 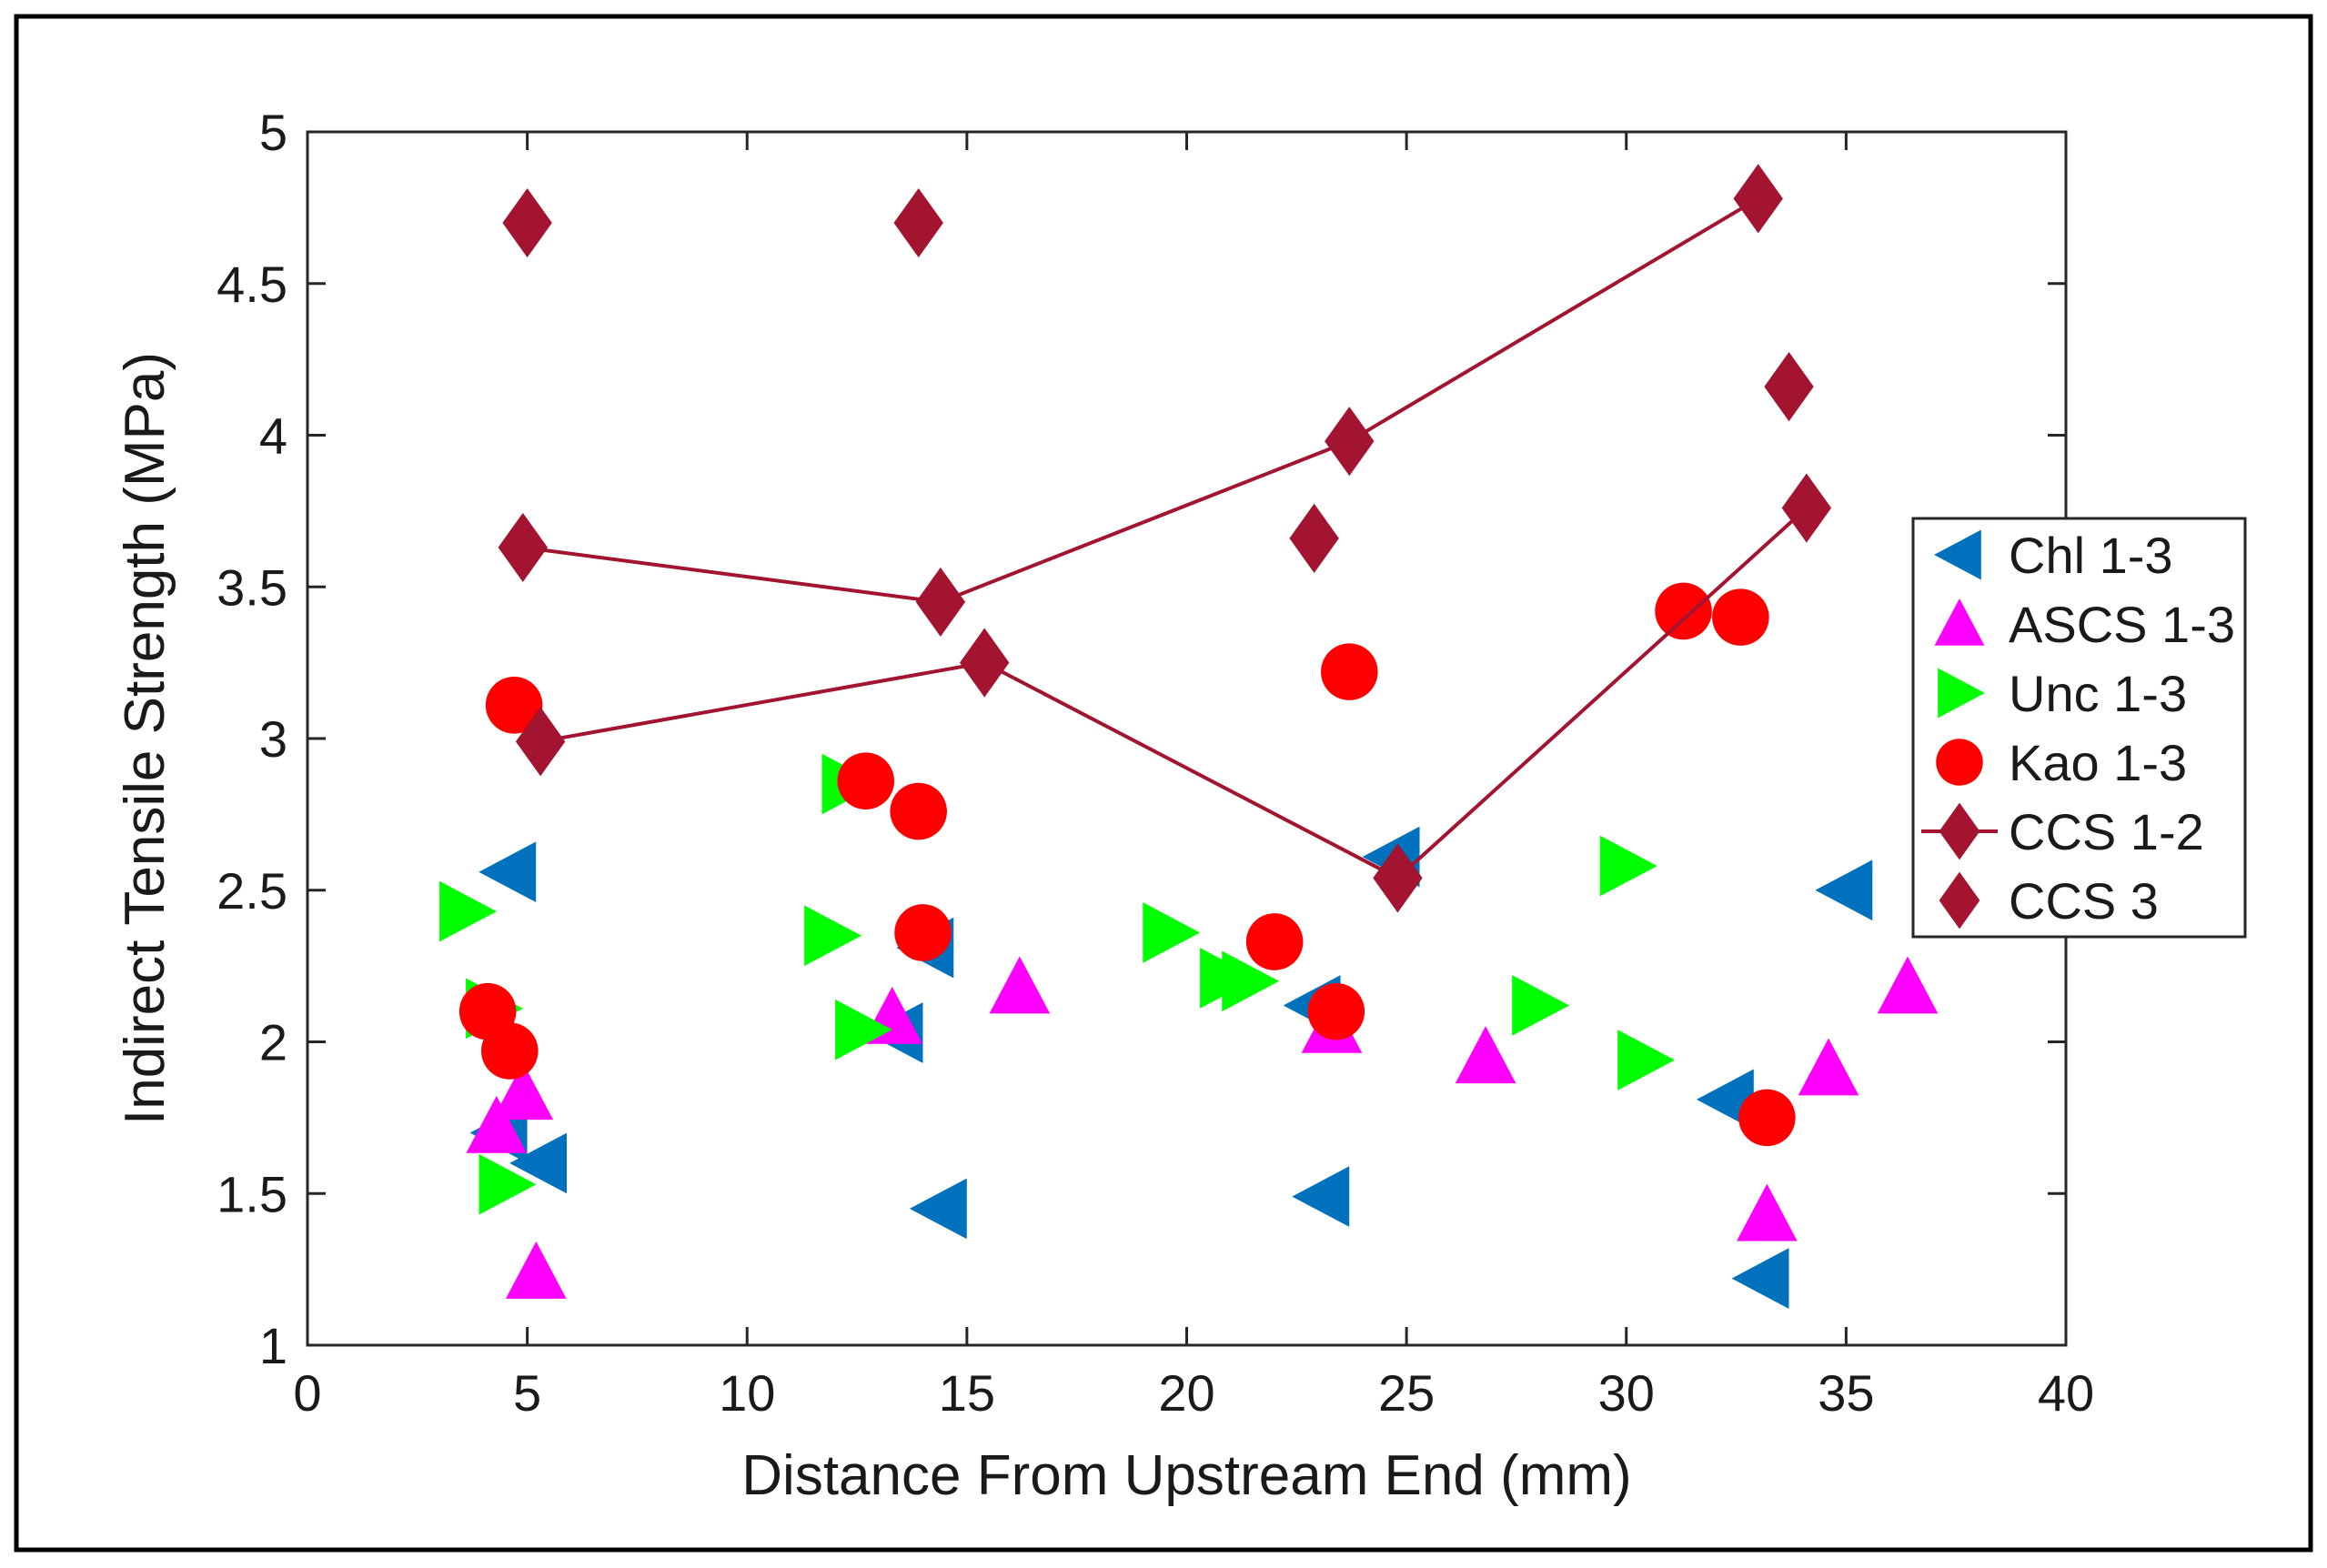 What do you see at coordinates (747, 1393) in the screenshot?
I see `x-tick-label: 10` at bounding box center [747, 1393].